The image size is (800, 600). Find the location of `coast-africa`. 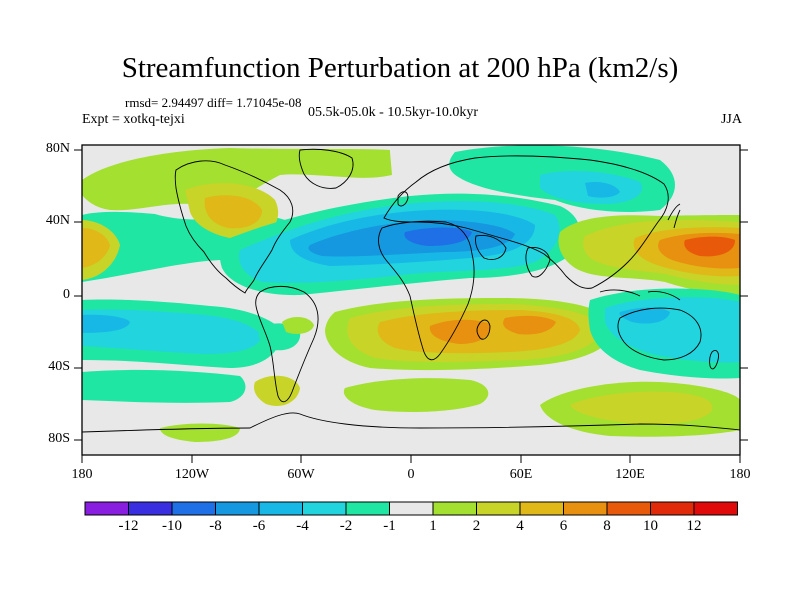

coast-africa is located at coordinates (426, 290).